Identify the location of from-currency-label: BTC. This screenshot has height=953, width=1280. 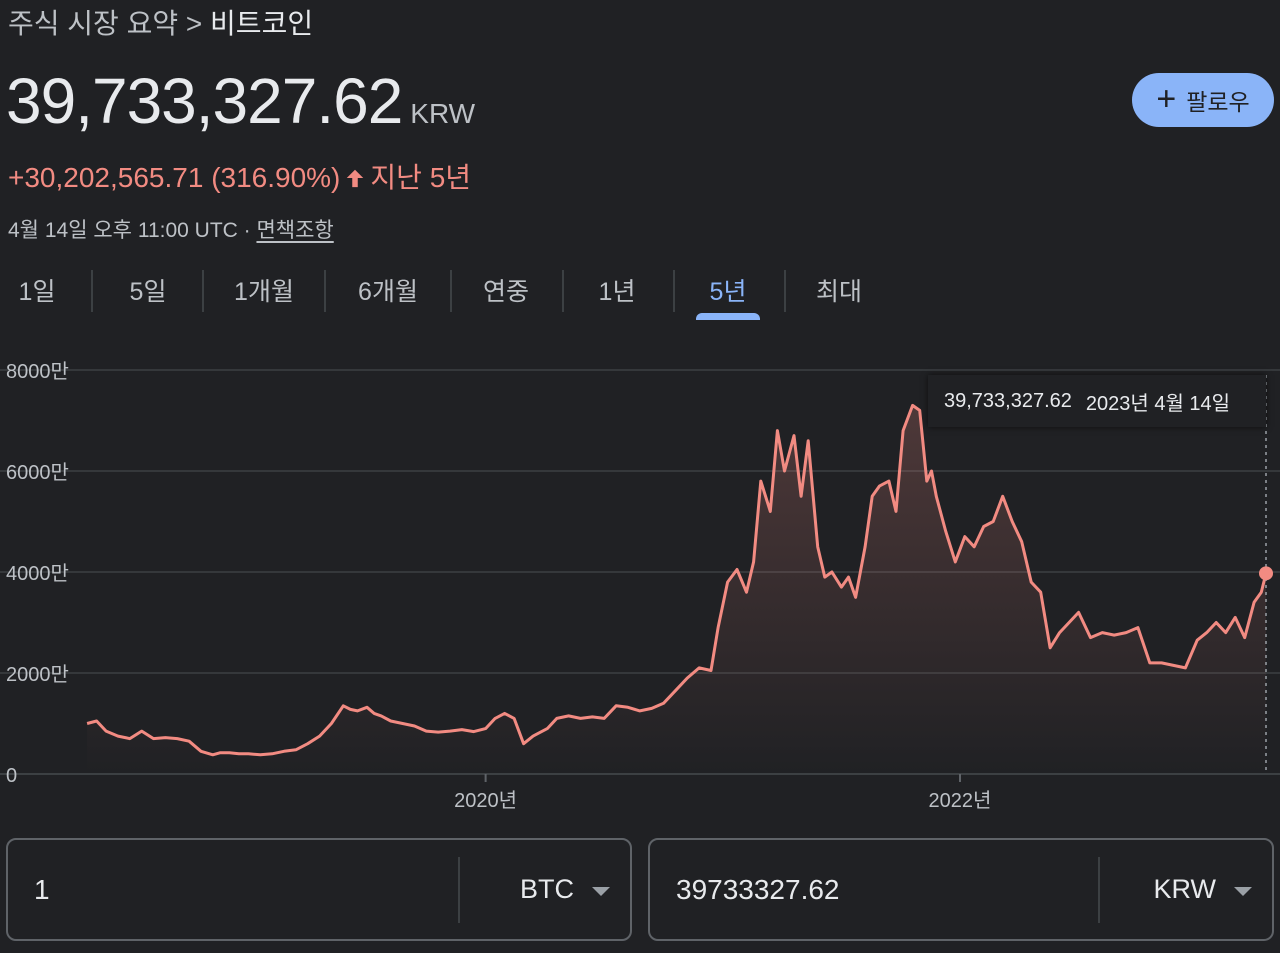
(547, 889).